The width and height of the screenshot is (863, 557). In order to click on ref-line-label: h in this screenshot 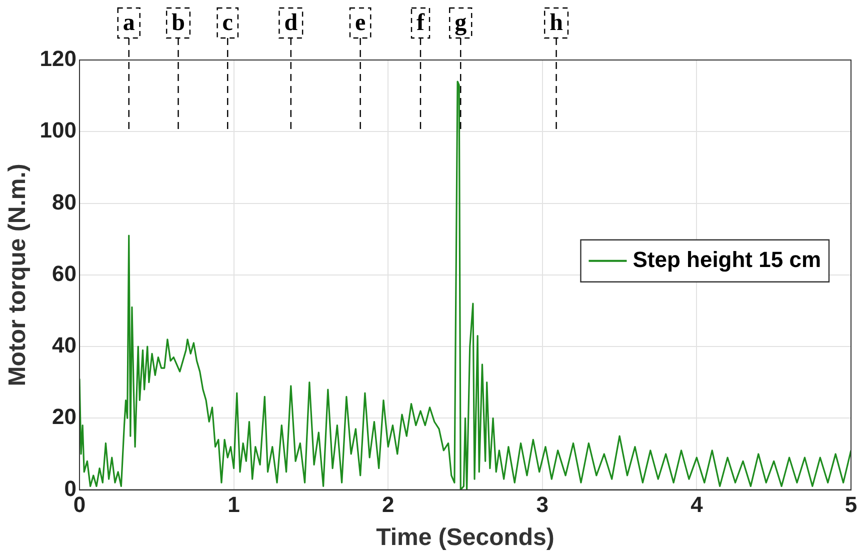, I will do `click(556, 23)`.